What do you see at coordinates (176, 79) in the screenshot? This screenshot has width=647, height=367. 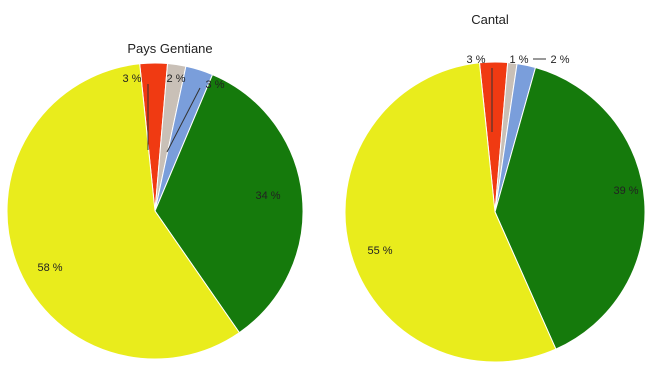 I see `slice-label-2: 2 %` at bounding box center [176, 79].